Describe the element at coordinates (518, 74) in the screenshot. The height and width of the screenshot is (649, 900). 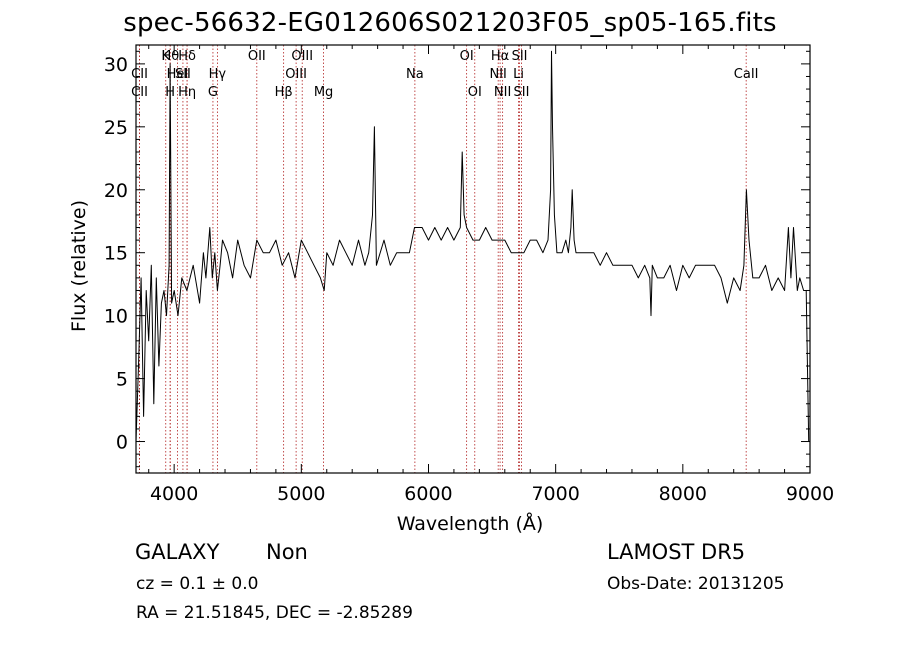
I see `line-label: Li` at that location.